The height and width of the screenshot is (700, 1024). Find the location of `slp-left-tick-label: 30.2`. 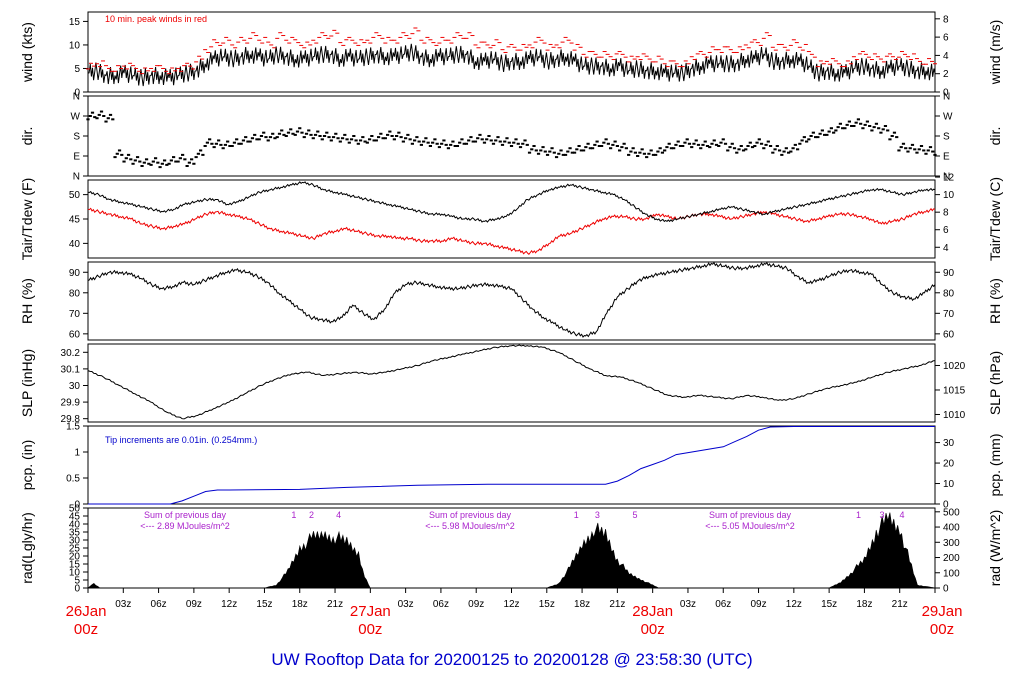

slp-left-tick-label: 30.2 is located at coordinates (71, 353).